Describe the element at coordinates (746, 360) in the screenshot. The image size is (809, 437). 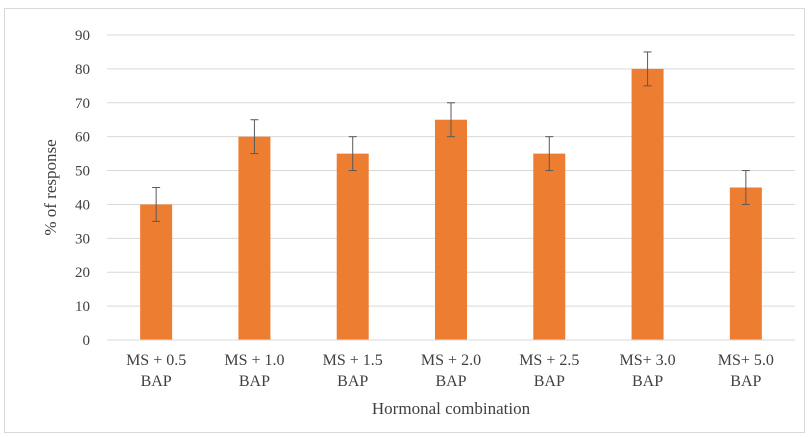
I see `x-tick-label: MS+ 5.0` at that location.